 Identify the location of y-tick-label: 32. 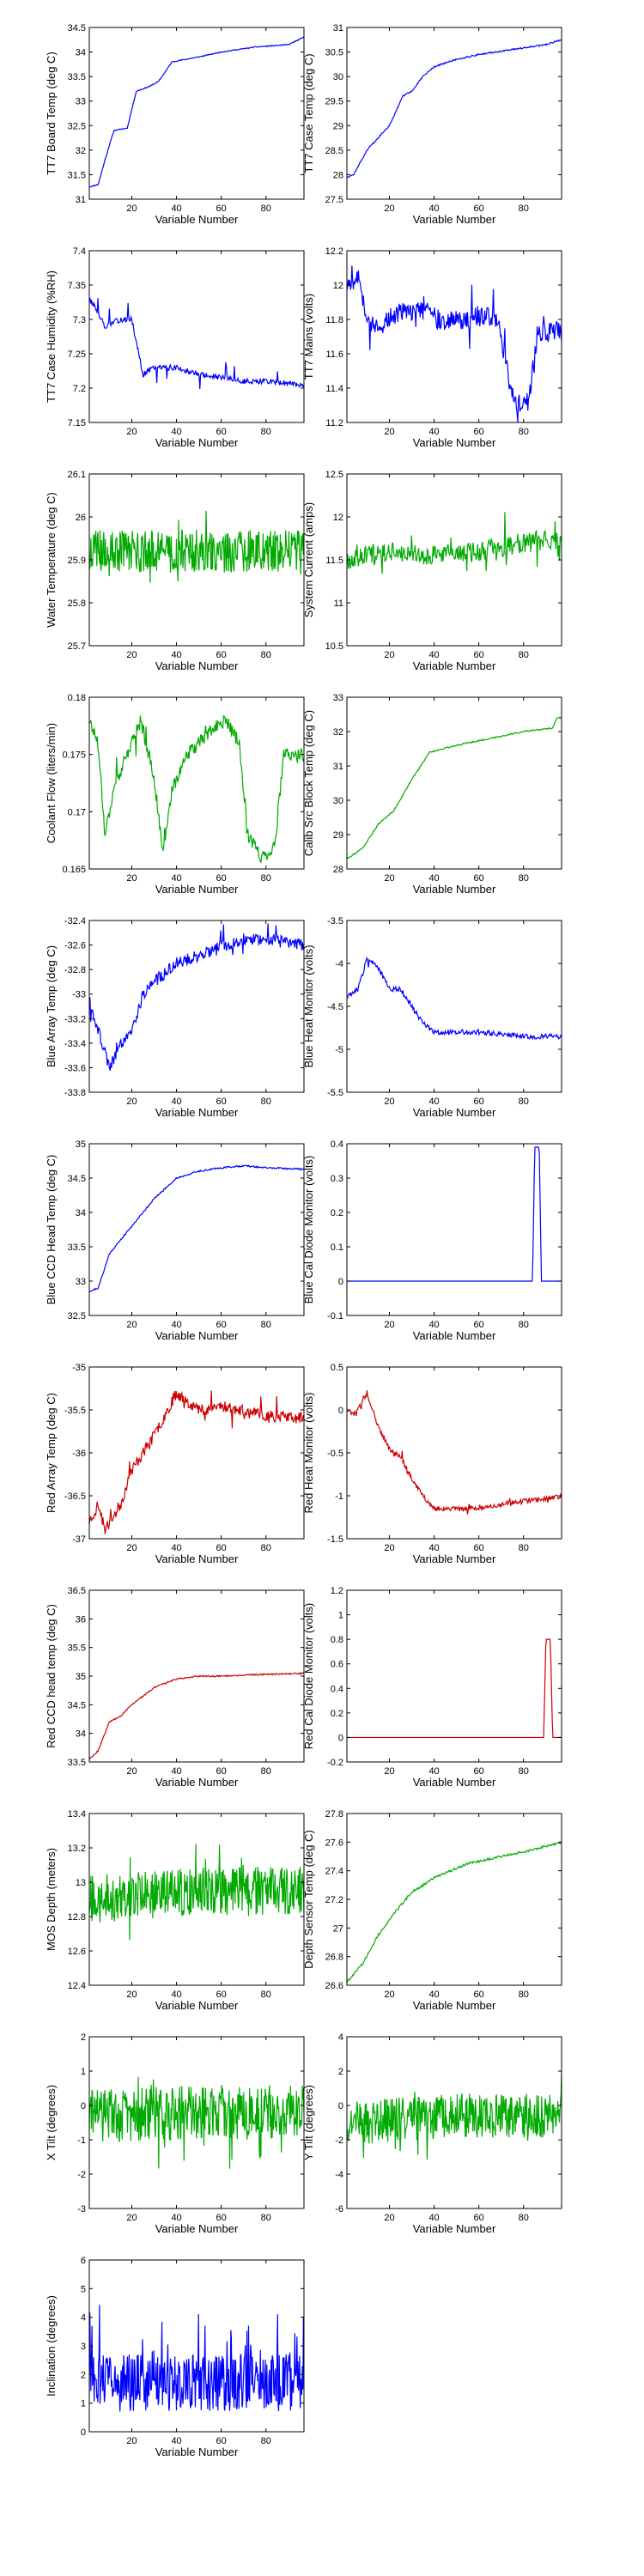
(338, 733).